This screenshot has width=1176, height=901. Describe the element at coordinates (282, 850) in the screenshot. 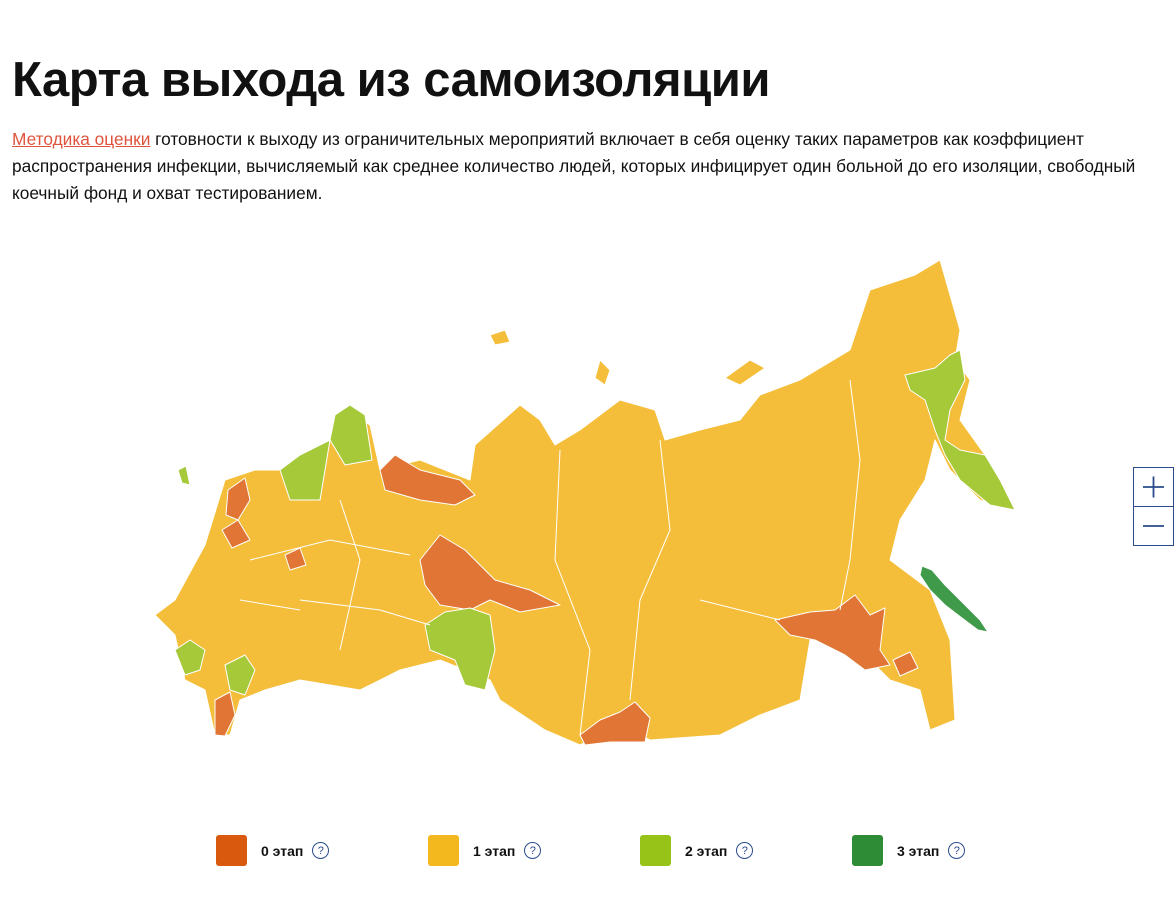

I see `legend-label: 0 этап` at that location.